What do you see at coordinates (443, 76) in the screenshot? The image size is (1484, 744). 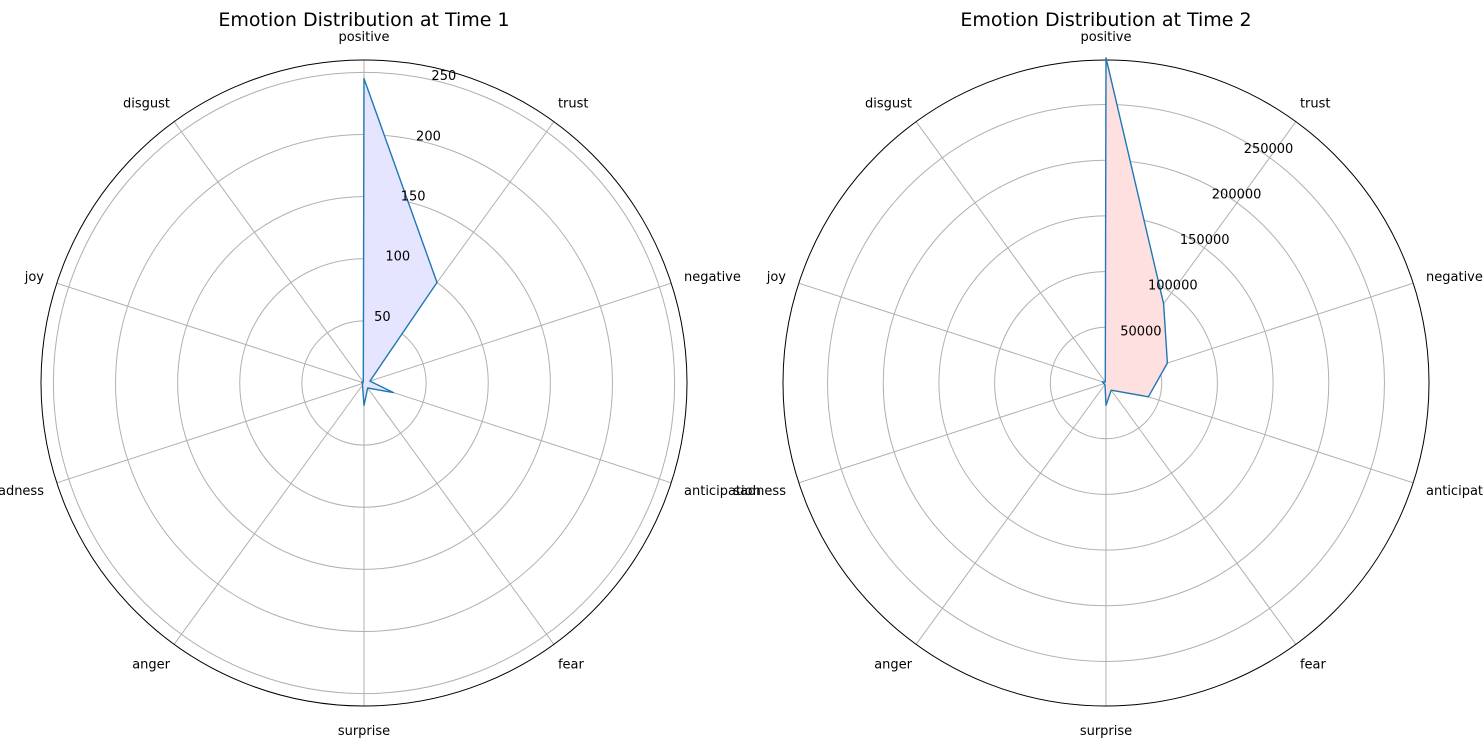 I see `radial-tick-label: 250` at bounding box center [443, 76].